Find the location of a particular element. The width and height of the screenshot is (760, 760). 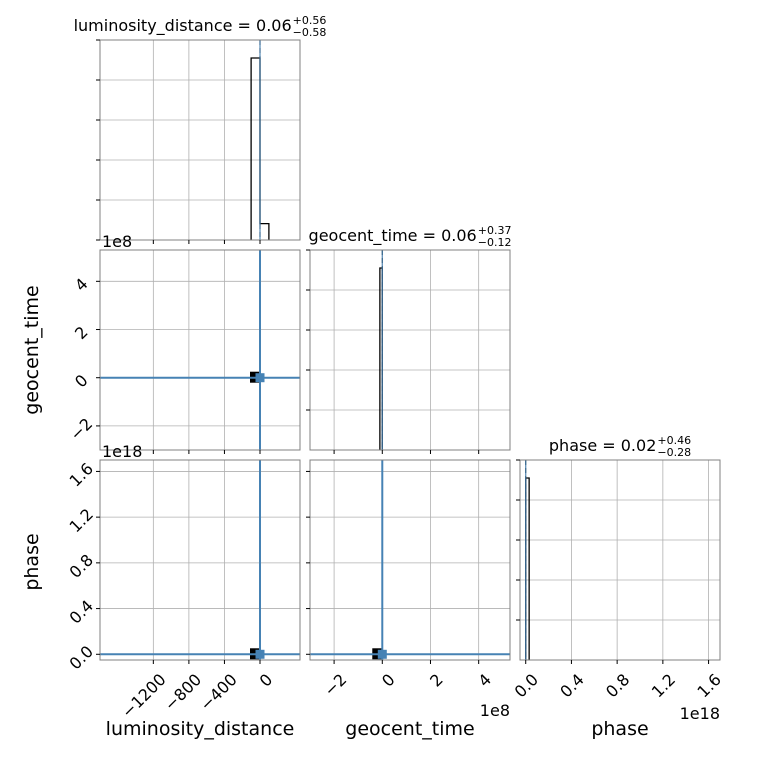

title-phase: phase = 0.02 +0.46−0.28 is located at coordinates (620, 446).